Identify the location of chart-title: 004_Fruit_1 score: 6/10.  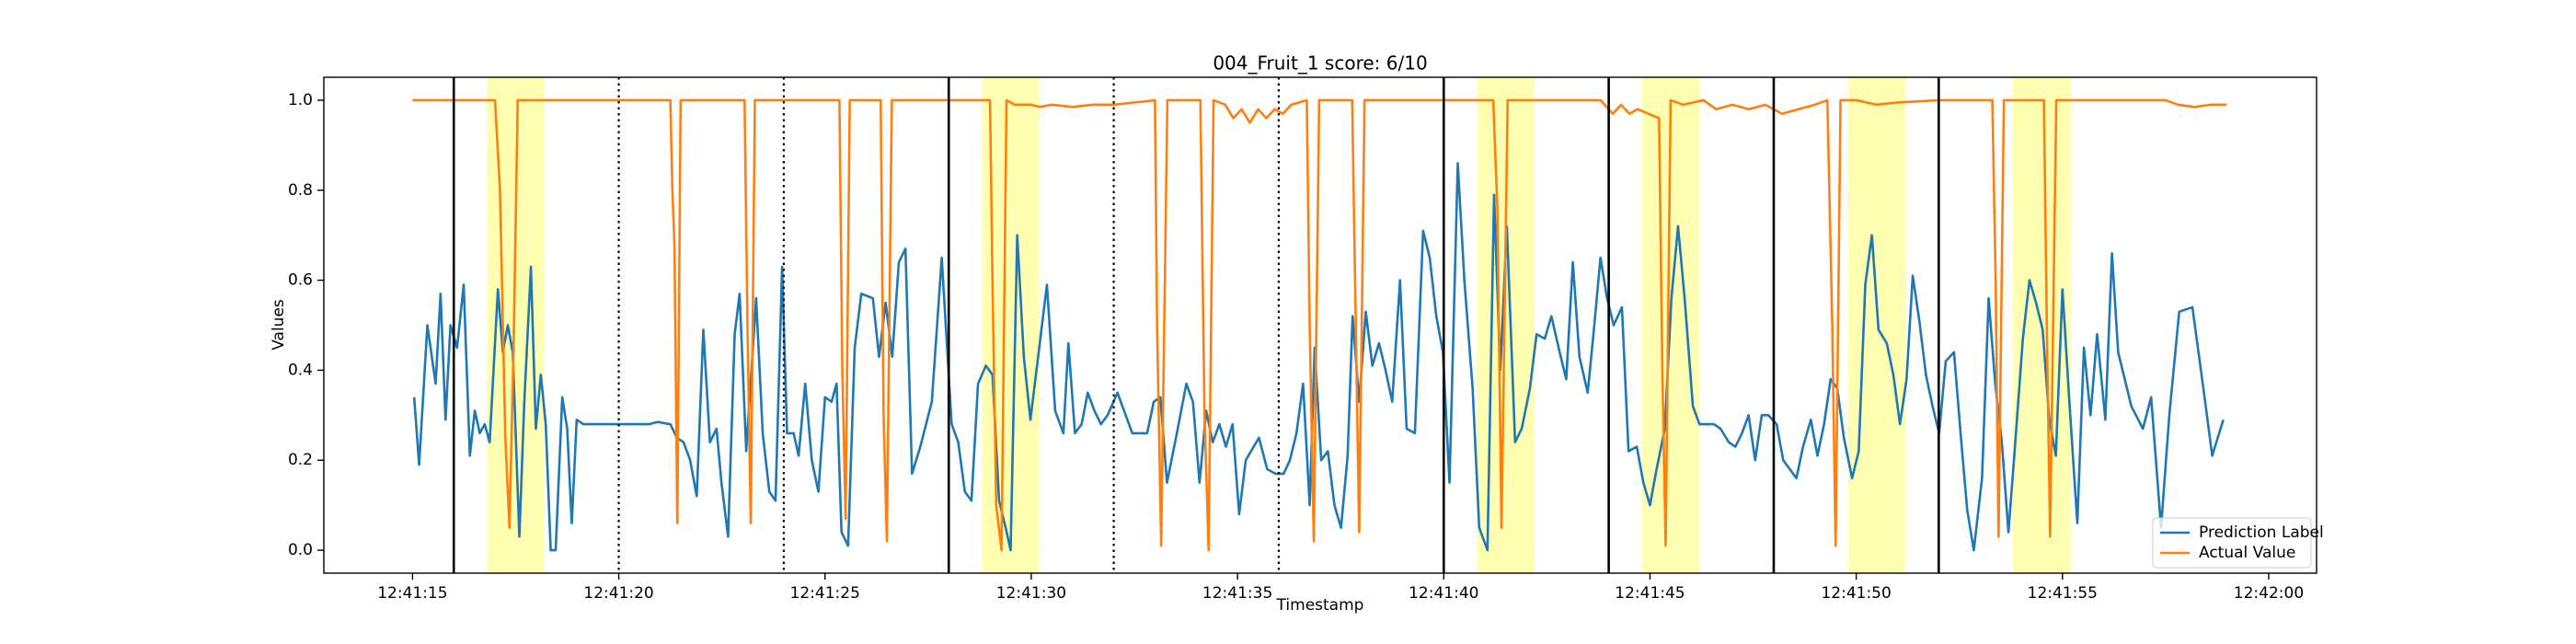
(1320, 63).